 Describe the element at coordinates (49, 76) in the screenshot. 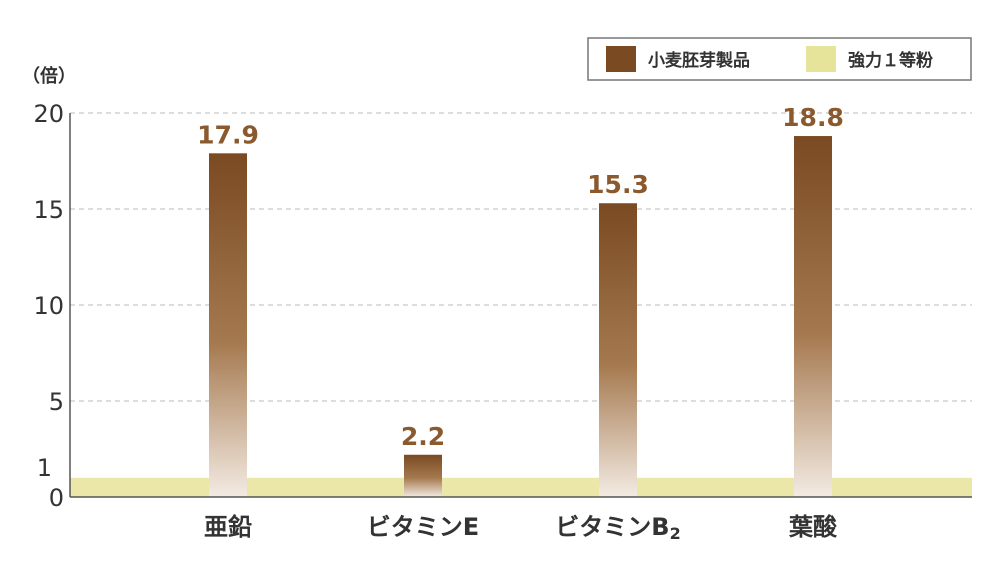

I see `y-axis-unit-label: （倍）` at that location.